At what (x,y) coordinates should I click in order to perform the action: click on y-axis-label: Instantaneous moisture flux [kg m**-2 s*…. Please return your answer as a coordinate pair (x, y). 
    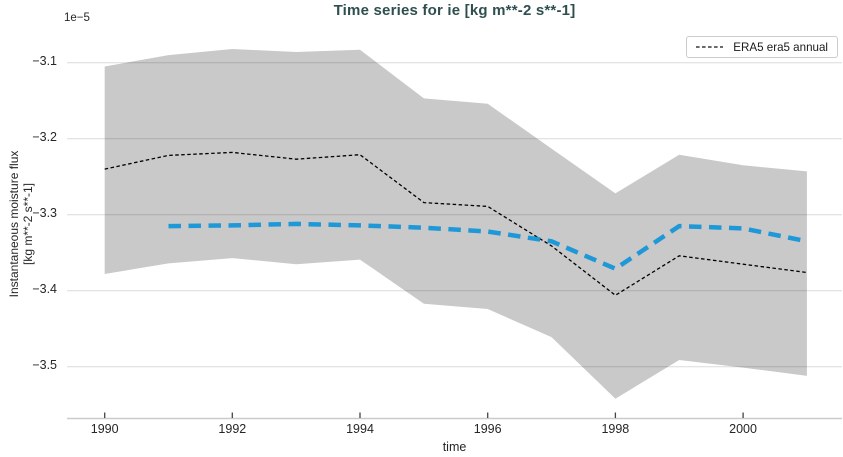
    Looking at the image, I should click on (21, 224).